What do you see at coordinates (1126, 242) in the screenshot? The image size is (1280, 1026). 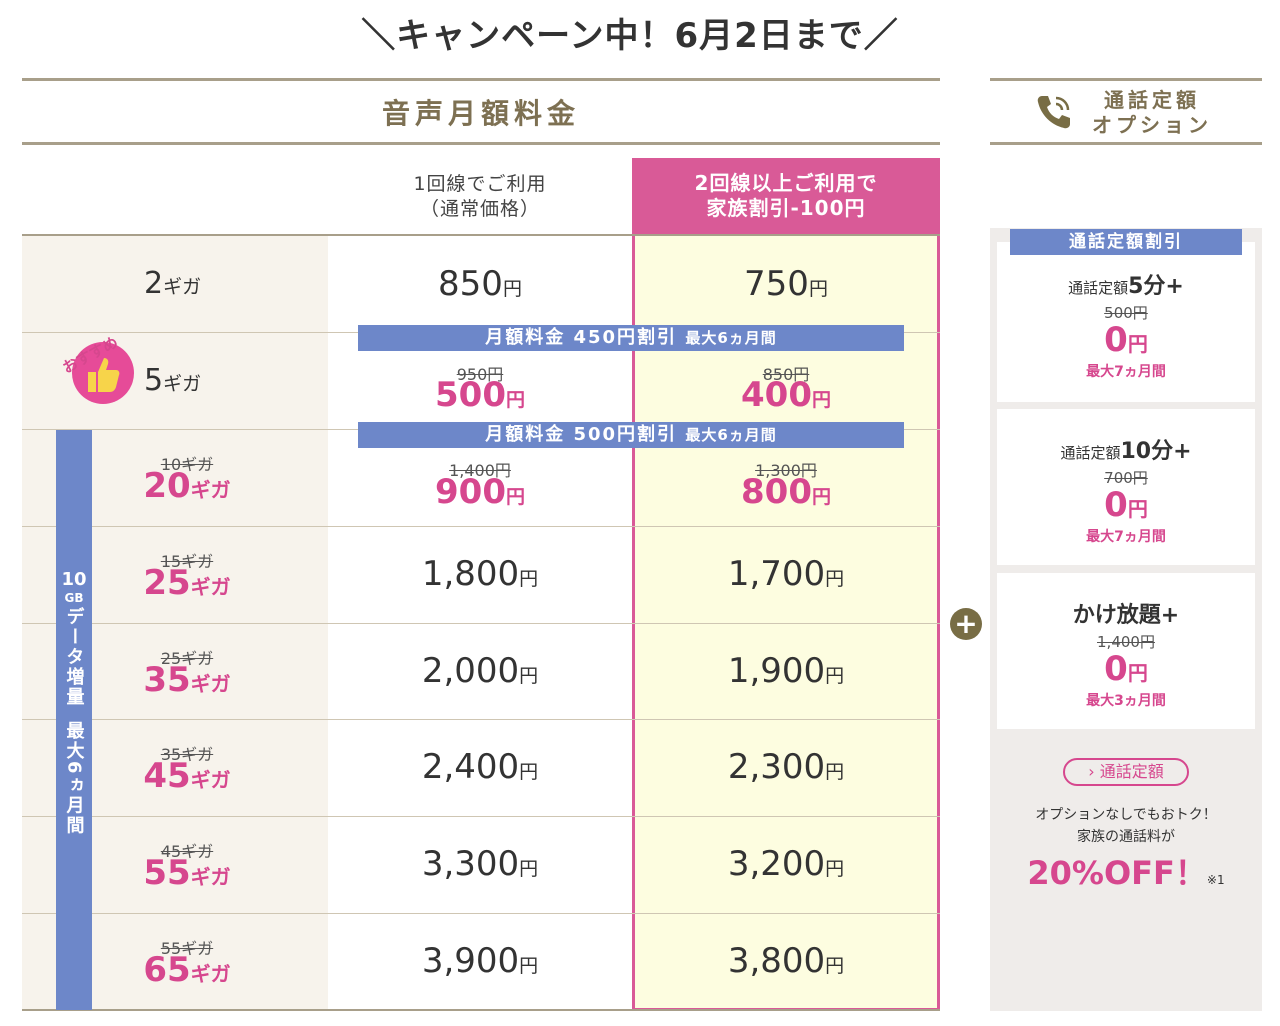 I see `call-discount-tag: 通話定額割引` at bounding box center [1126, 242].